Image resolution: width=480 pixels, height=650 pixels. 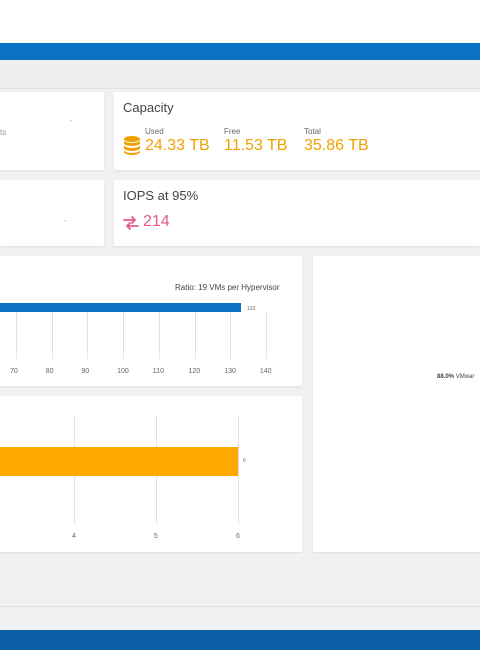 What do you see at coordinates (194, 371) in the screenshot?
I see `x-tick-label: 120` at bounding box center [194, 371].